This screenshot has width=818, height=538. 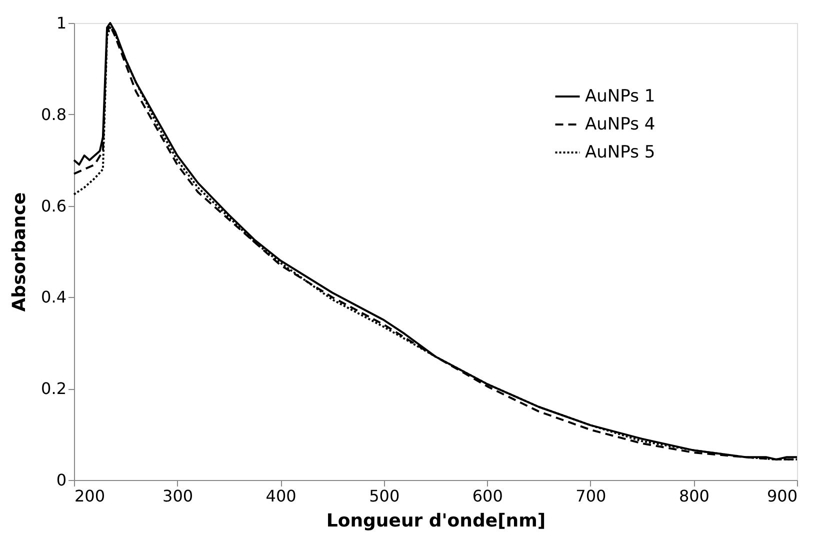 I want to click on x-tick-label: 700, so click(x=591, y=496).